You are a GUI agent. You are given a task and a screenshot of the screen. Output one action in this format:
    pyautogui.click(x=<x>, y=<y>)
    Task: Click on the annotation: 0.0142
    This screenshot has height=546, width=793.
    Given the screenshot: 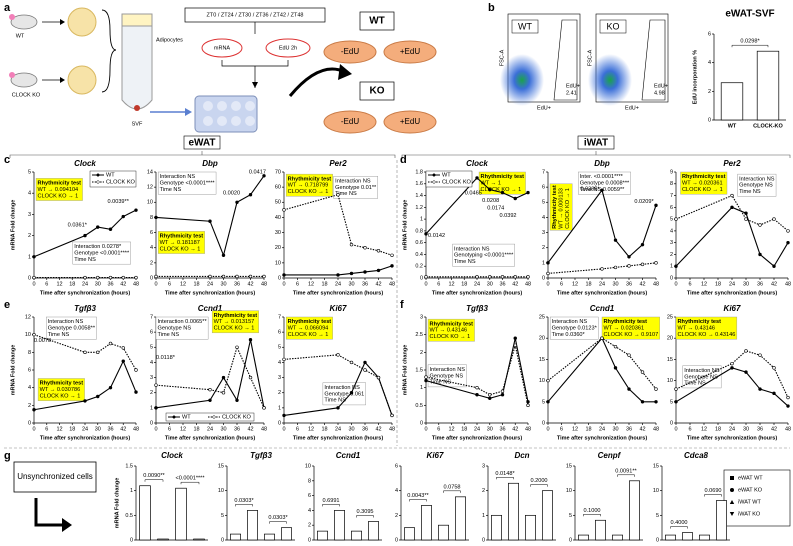 What is the action you would take?
    pyautogui.click(x=436, y=236)
    